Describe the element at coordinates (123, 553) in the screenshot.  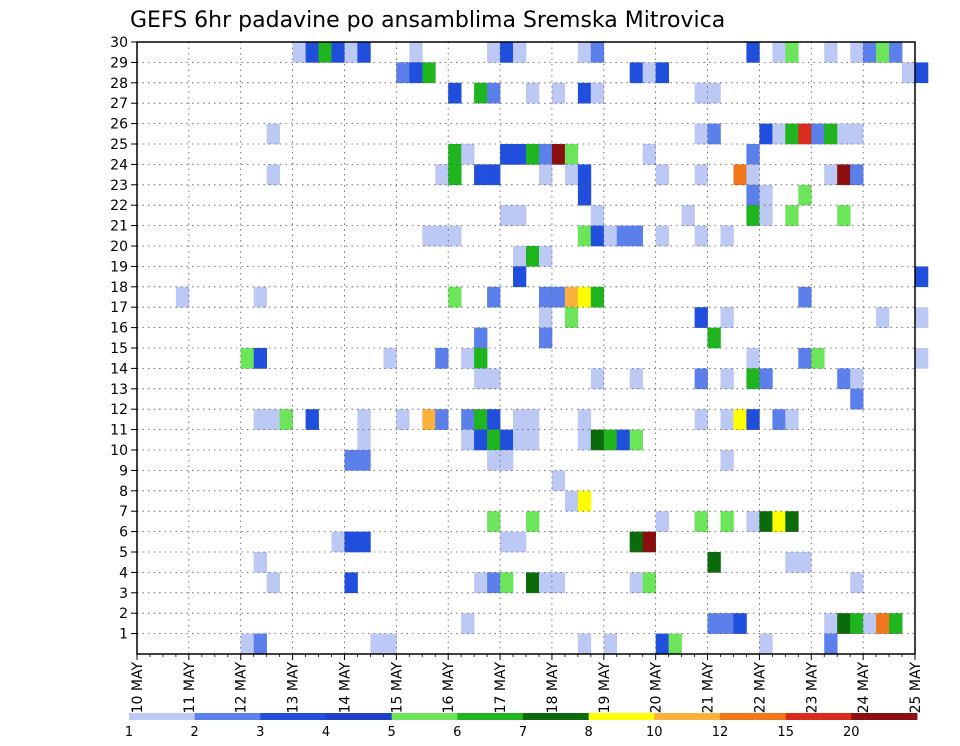
I see `y-tick-label: 5` at that location.